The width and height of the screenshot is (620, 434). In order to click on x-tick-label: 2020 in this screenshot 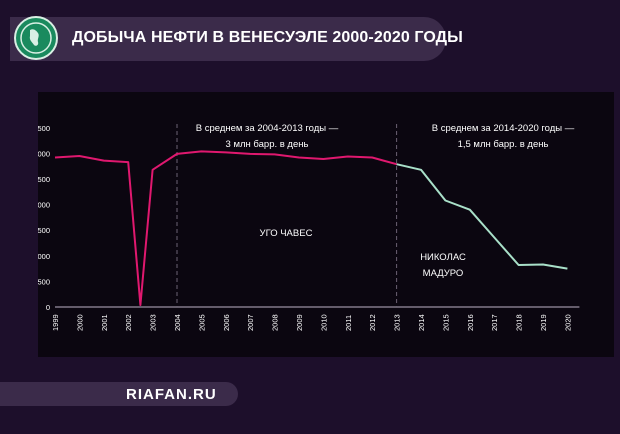, I will do `click(567, 322)`.